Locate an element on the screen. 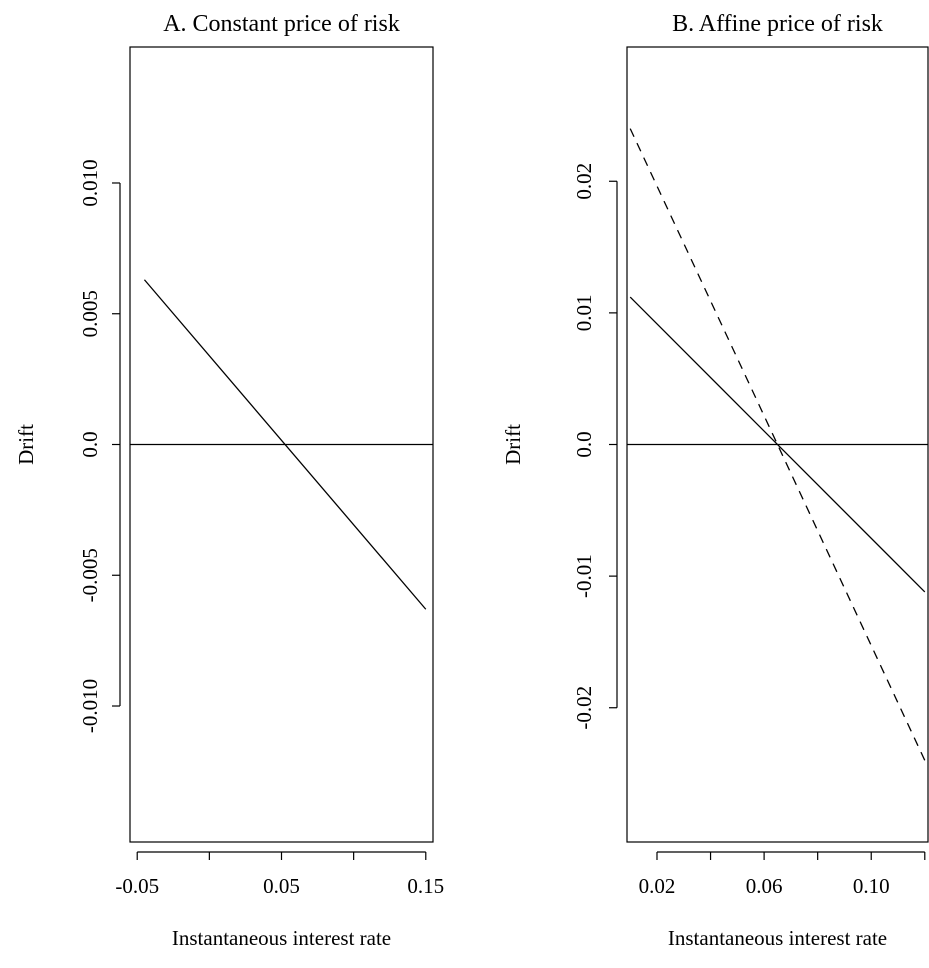 The height and width of the screenshot is (968, 929). x-tick-label: -0.05 is located at coordinates (137, 886).